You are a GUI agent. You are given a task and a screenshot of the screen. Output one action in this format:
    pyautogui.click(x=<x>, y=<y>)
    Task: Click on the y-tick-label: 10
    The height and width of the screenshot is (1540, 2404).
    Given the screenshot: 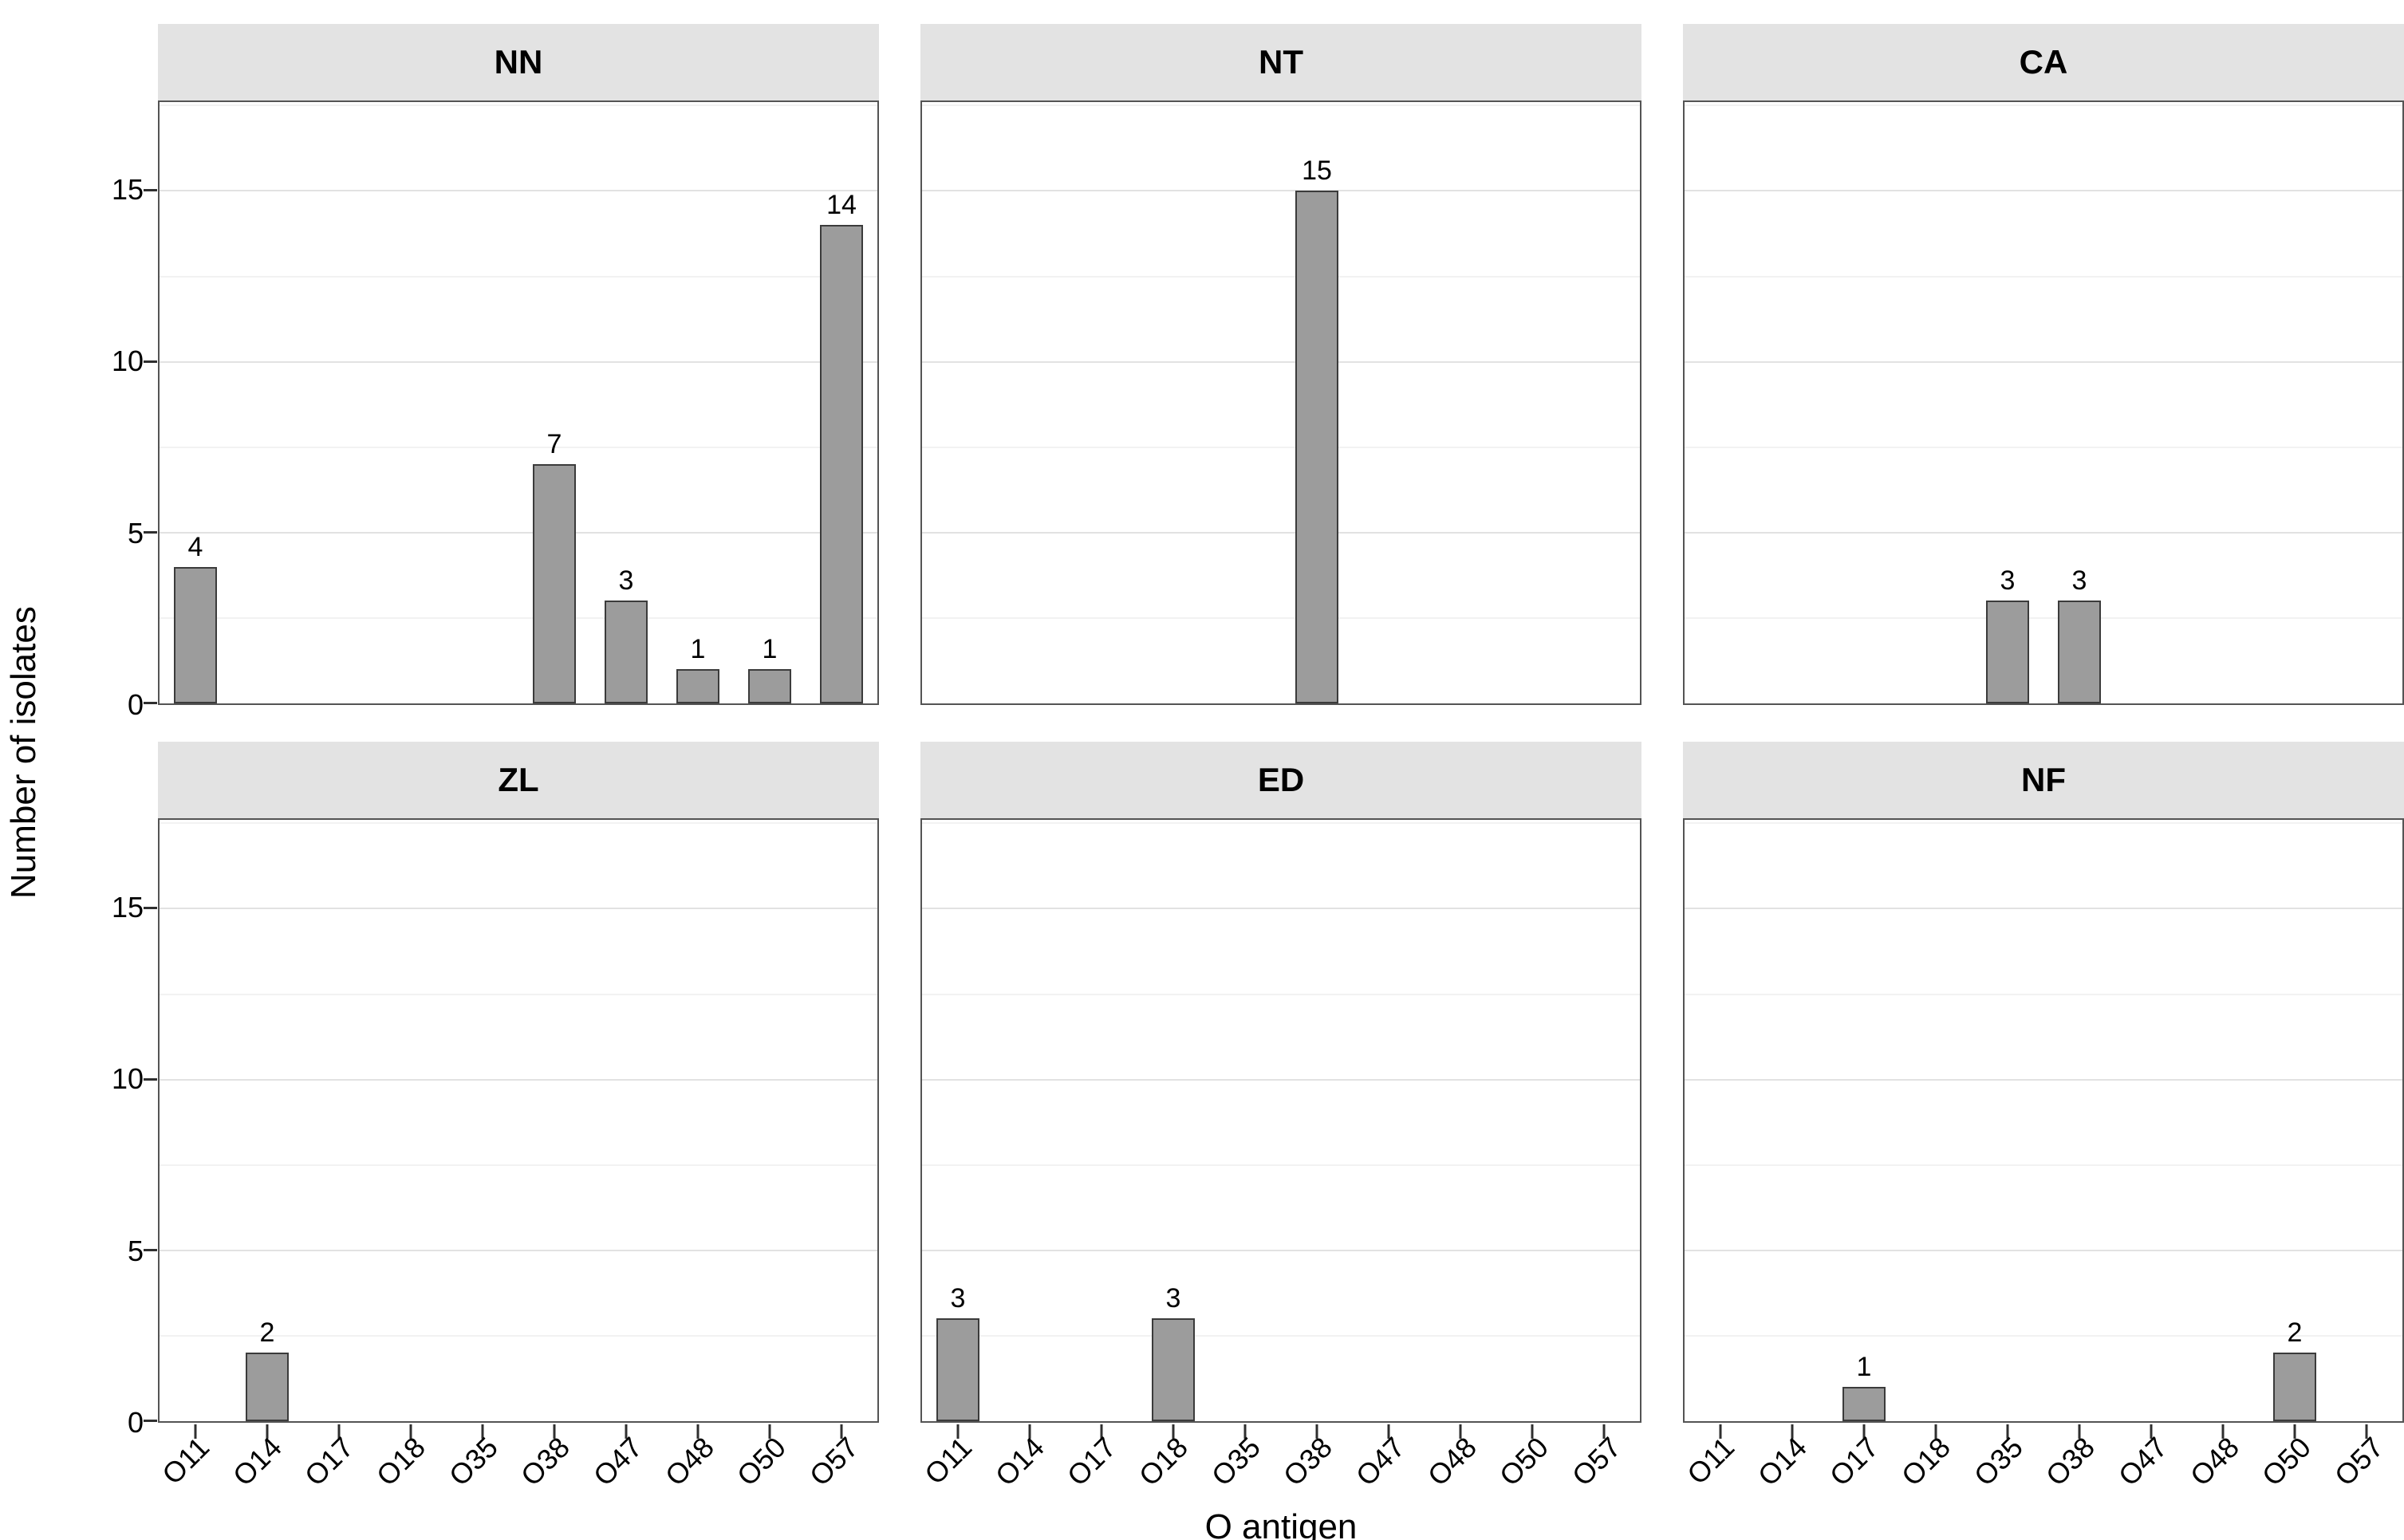 What is the action you would take?
    pyautogui.click(x=127, y=1079)
    